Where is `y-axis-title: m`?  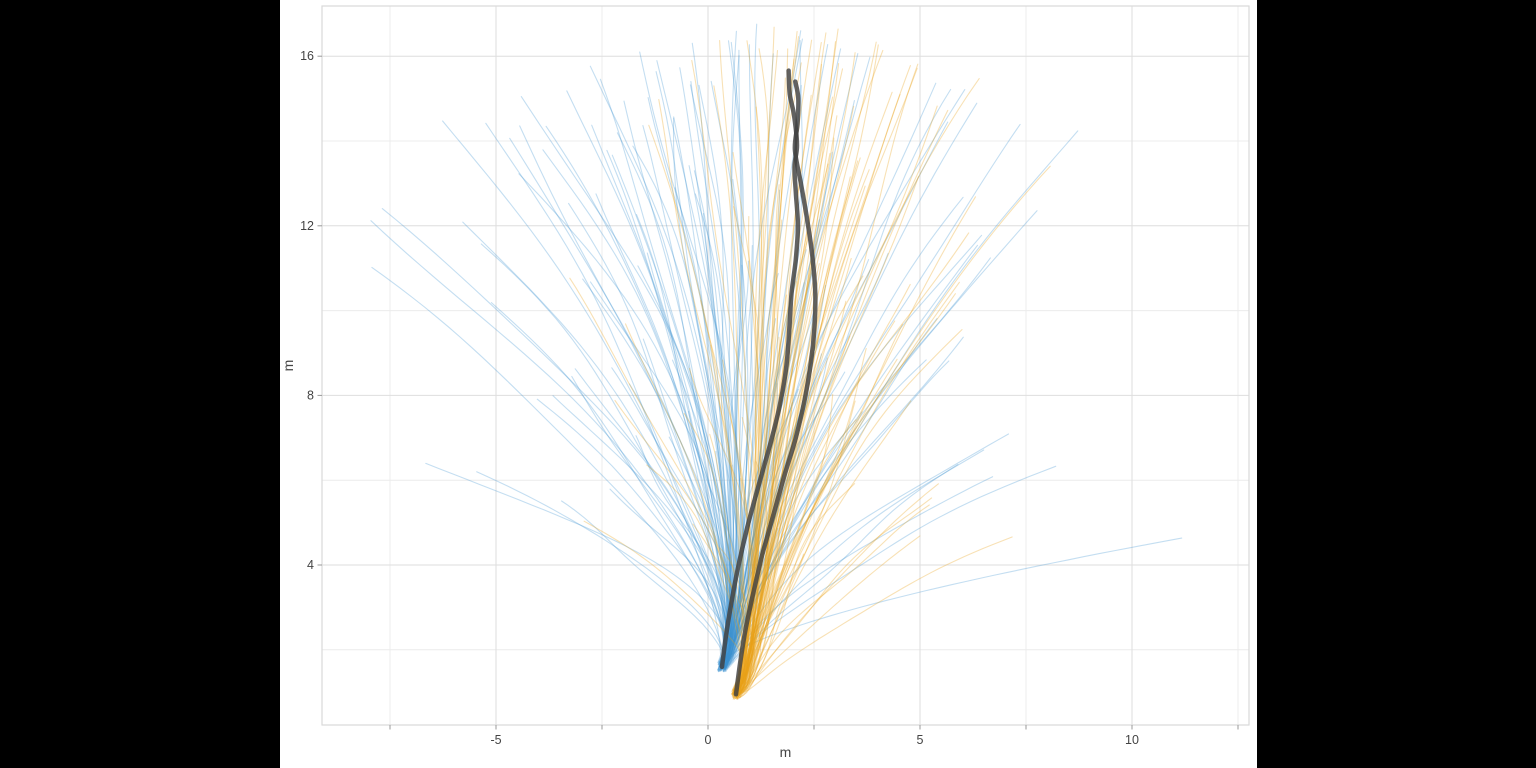
y-axis-title: m is located at coordinates (288, 366).